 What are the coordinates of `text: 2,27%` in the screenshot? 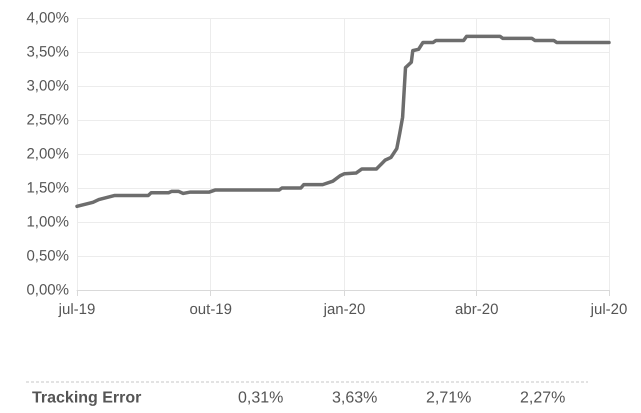 It's located at (543, 398).